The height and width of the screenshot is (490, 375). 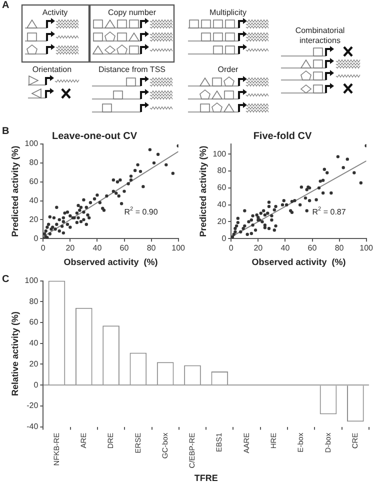 What do you see at coordinates (282, 136) in the screenshot?
I see `chart-title: Five-fold CV` at bounding box center [282, 136].